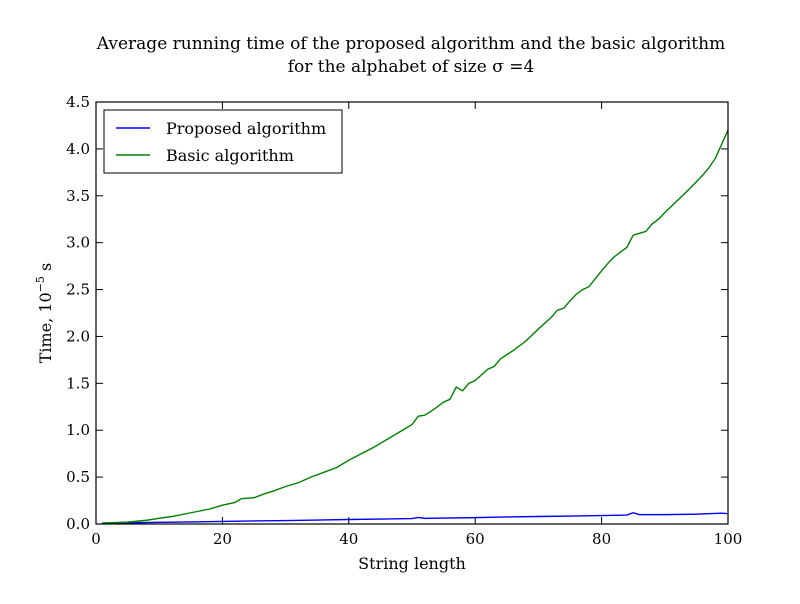 The height and width of the screenshot is (604, 800). What do you see at coordinates (246, 128) in the screenshot?
I see `legend-label-proposed: Proposed algorithm` at bounding box center [246, 128].